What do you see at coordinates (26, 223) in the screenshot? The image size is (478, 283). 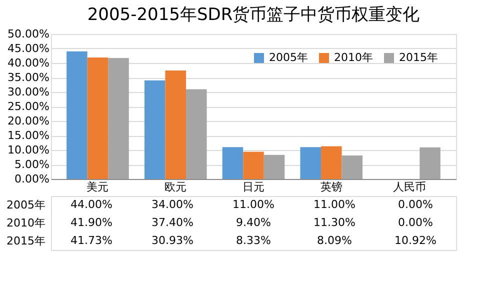 I see `text: 2010年` at bounding box center [26, 223].